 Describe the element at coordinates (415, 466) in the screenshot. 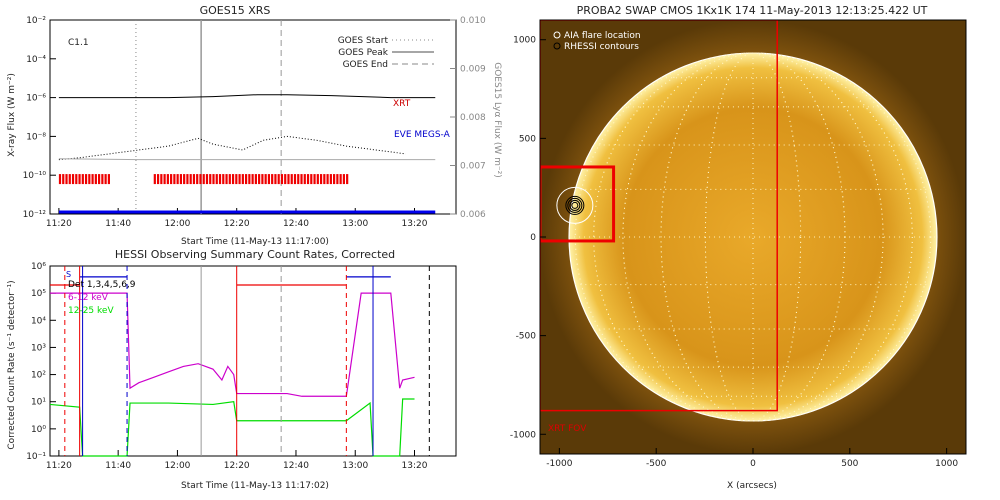

I see `hessi-x-tick-label: 13:20` at that location.